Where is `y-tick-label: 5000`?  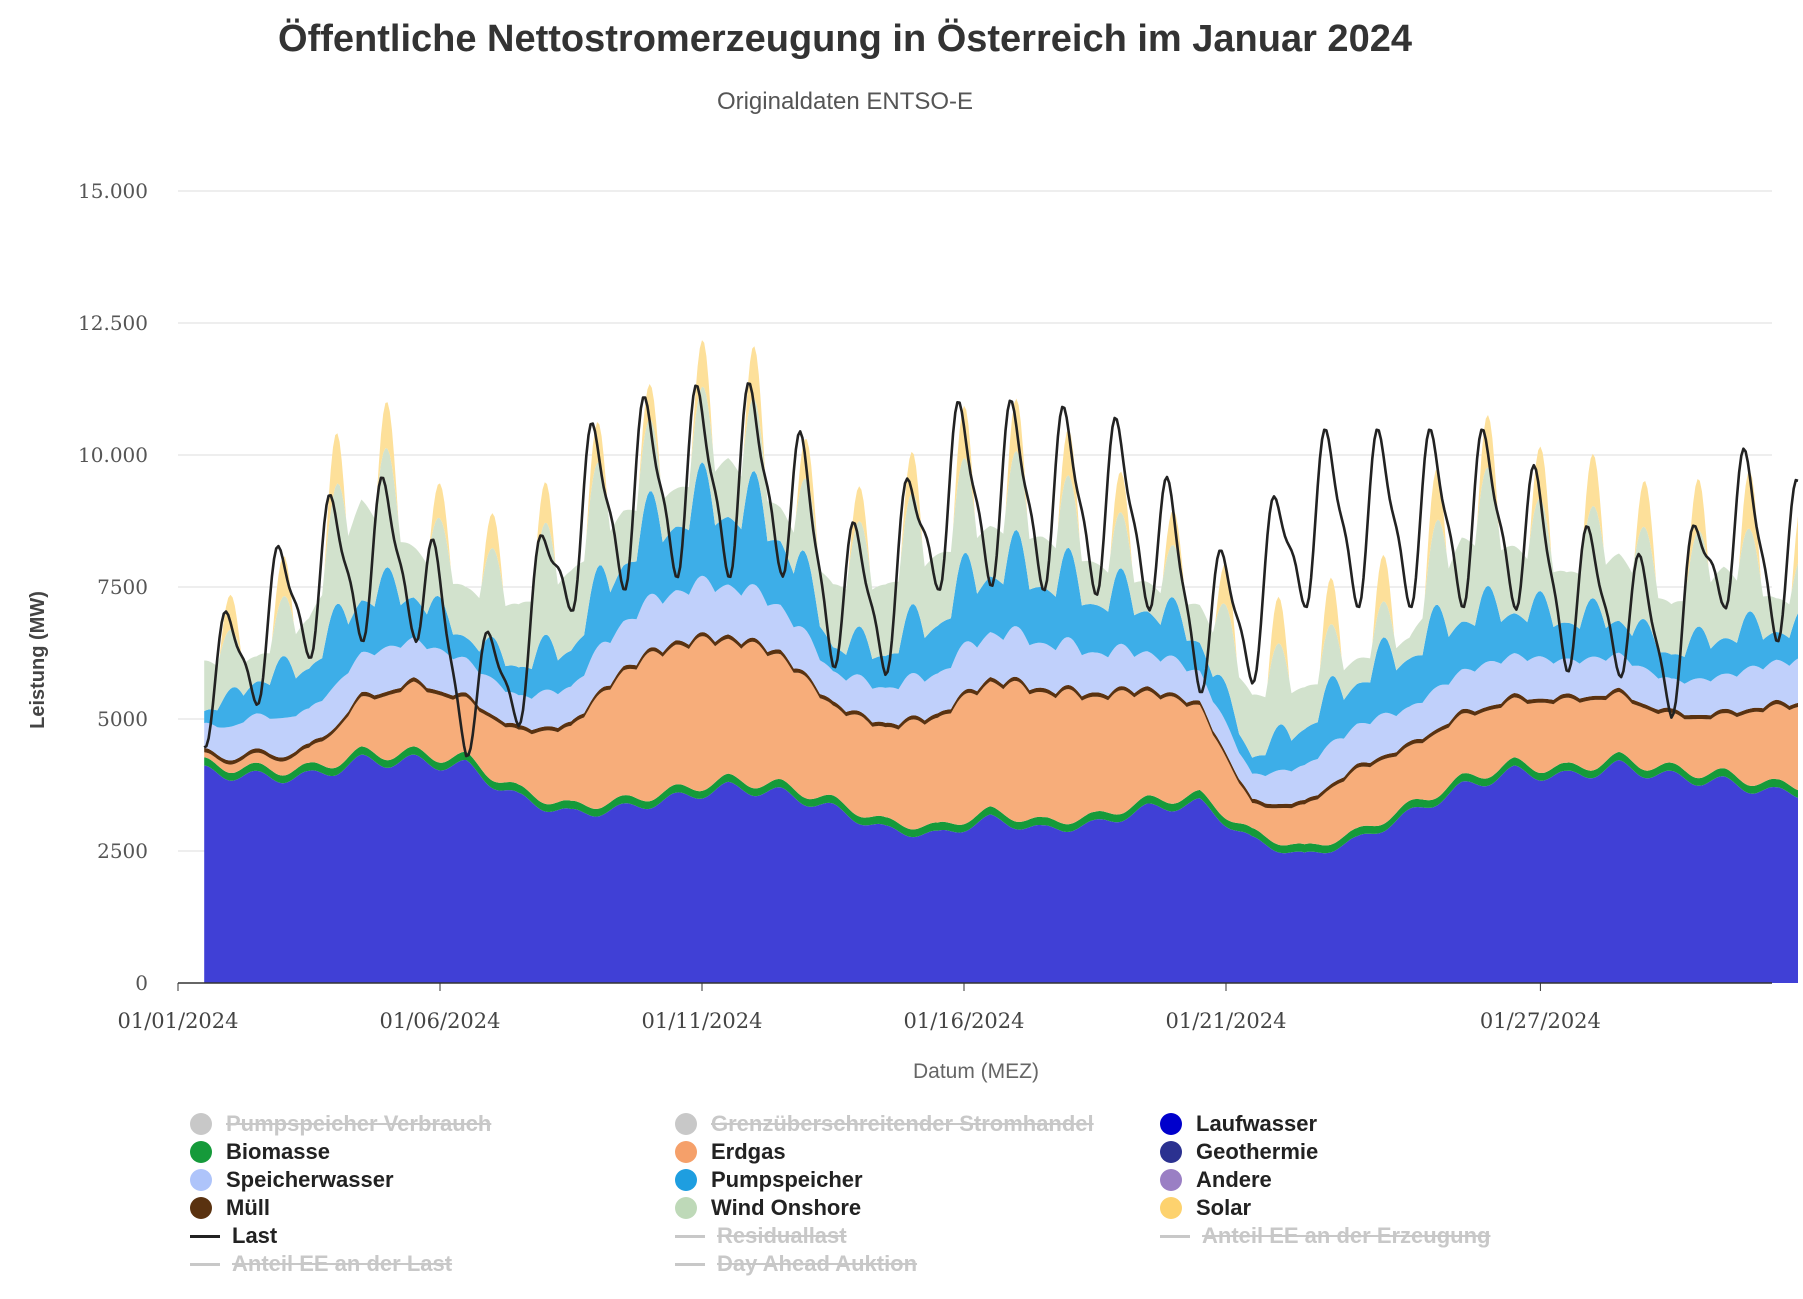 y-tick-label: 5000 is located at coordinates (122, 719).